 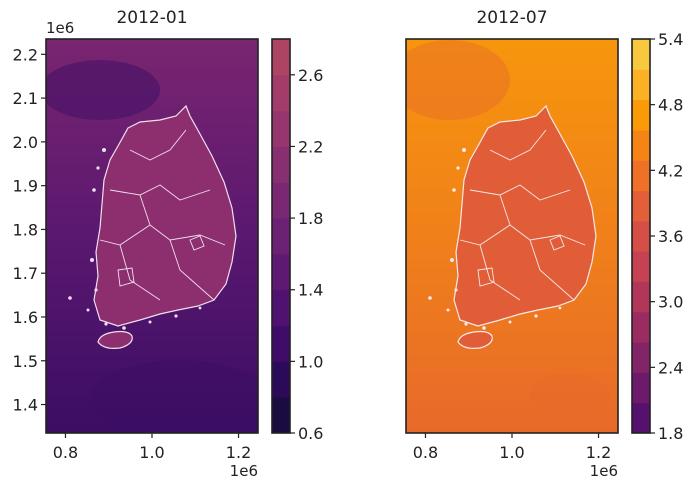 What do you see at coordinates (25, 186) in the screenshot?
I see `y-tick-label: 1.9` at bounding box center [25, 186].